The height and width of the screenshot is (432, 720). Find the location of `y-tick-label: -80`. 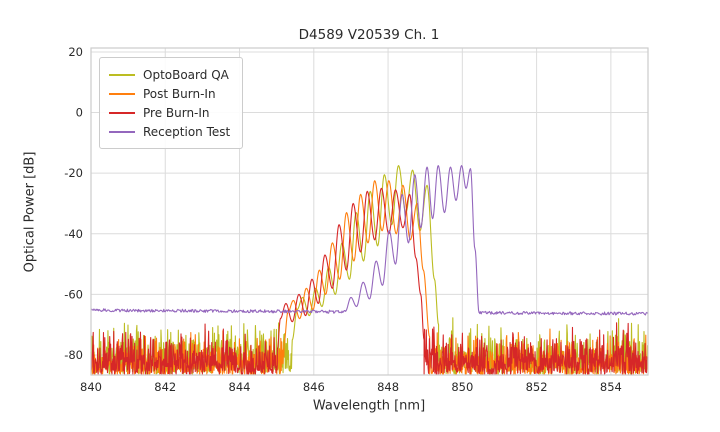

y-tick-label: -80 is located at coordinates (73, 355).